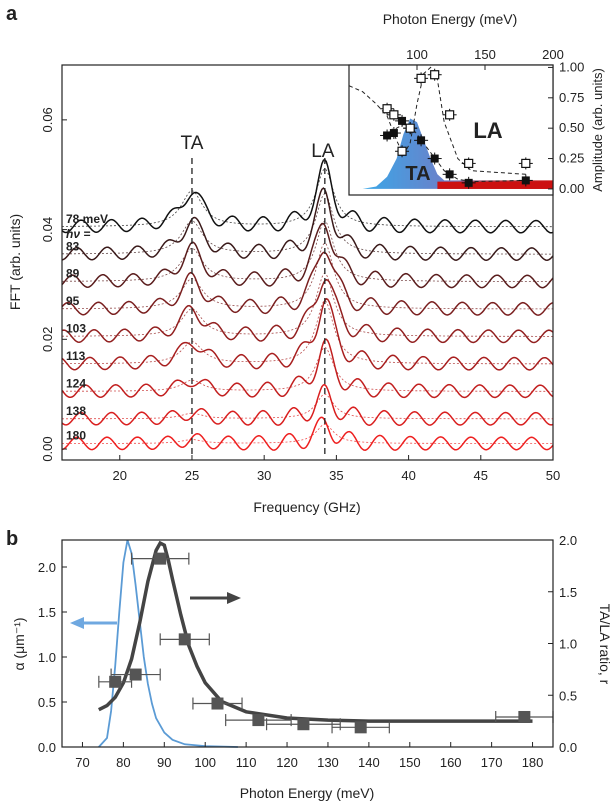 This screenshot has height=805, width=611. What do you see at coordinates (495, 185) in the screenshot?
I see `inset-band` at bounding box center [495, 185].